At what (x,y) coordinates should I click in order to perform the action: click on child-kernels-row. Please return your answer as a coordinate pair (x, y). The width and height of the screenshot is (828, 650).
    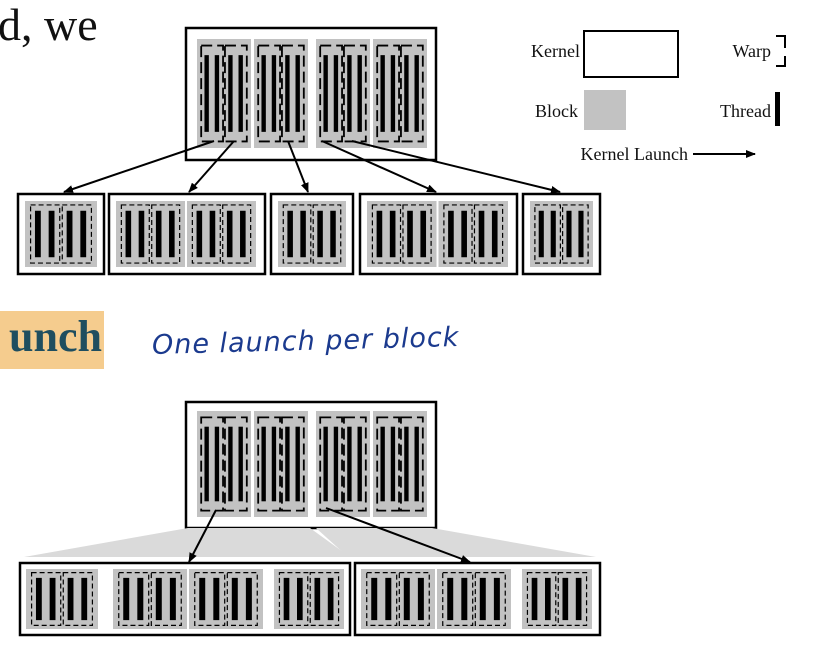
    Looking at the image, I should click on (309, 234).